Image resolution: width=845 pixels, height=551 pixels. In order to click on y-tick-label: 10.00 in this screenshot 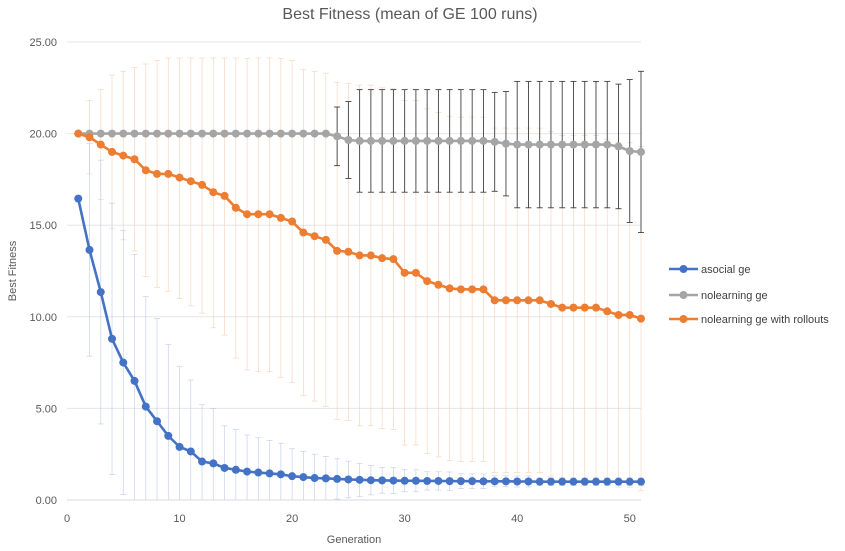, I will do `click(43, 318)`.